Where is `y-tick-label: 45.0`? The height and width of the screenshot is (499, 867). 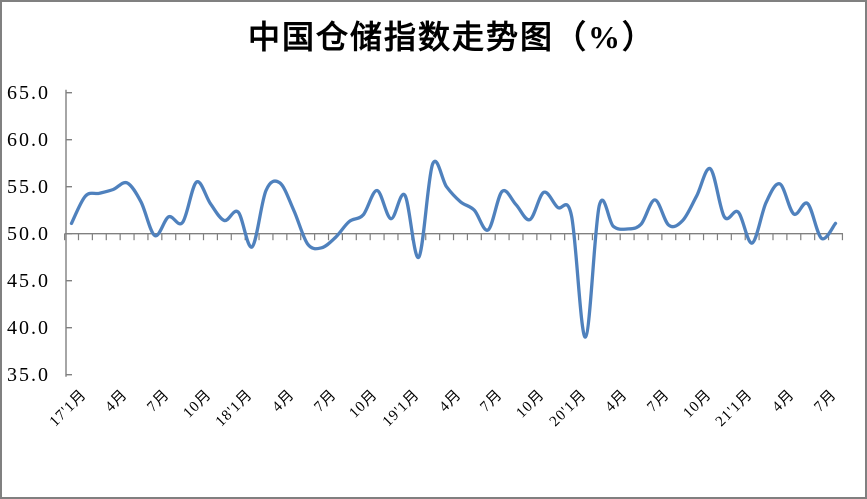 y-tick-label: 45.0 is located at coordinates (28, 280).